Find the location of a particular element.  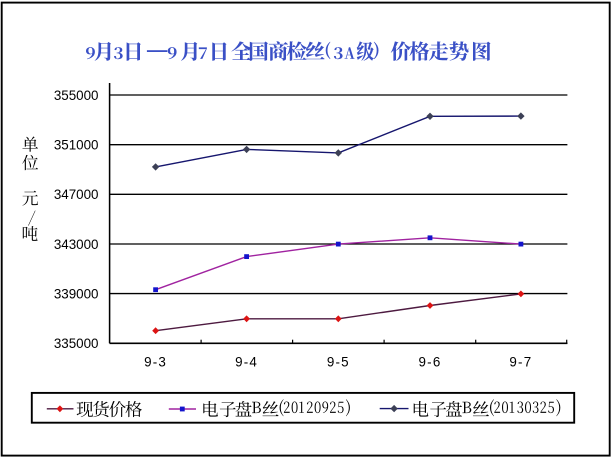

svg-text: 9-4 is located at coordinates (246, 362).